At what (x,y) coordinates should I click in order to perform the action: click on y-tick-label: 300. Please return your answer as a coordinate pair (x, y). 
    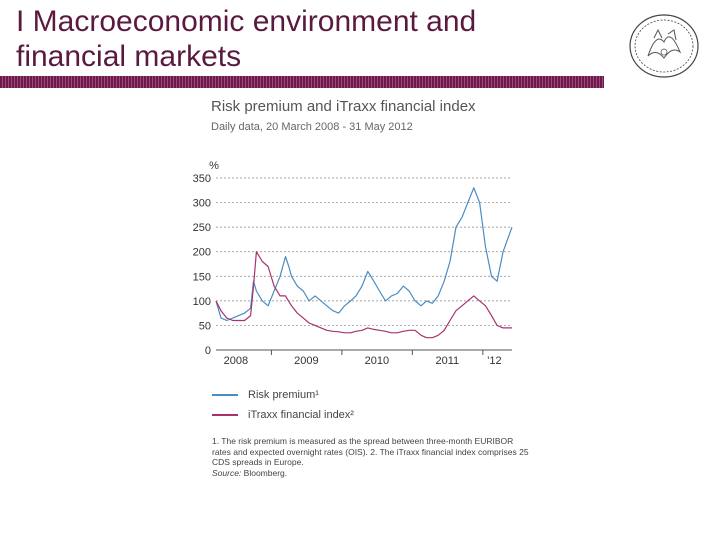
    Looking at the image, I should click on (202, 204).